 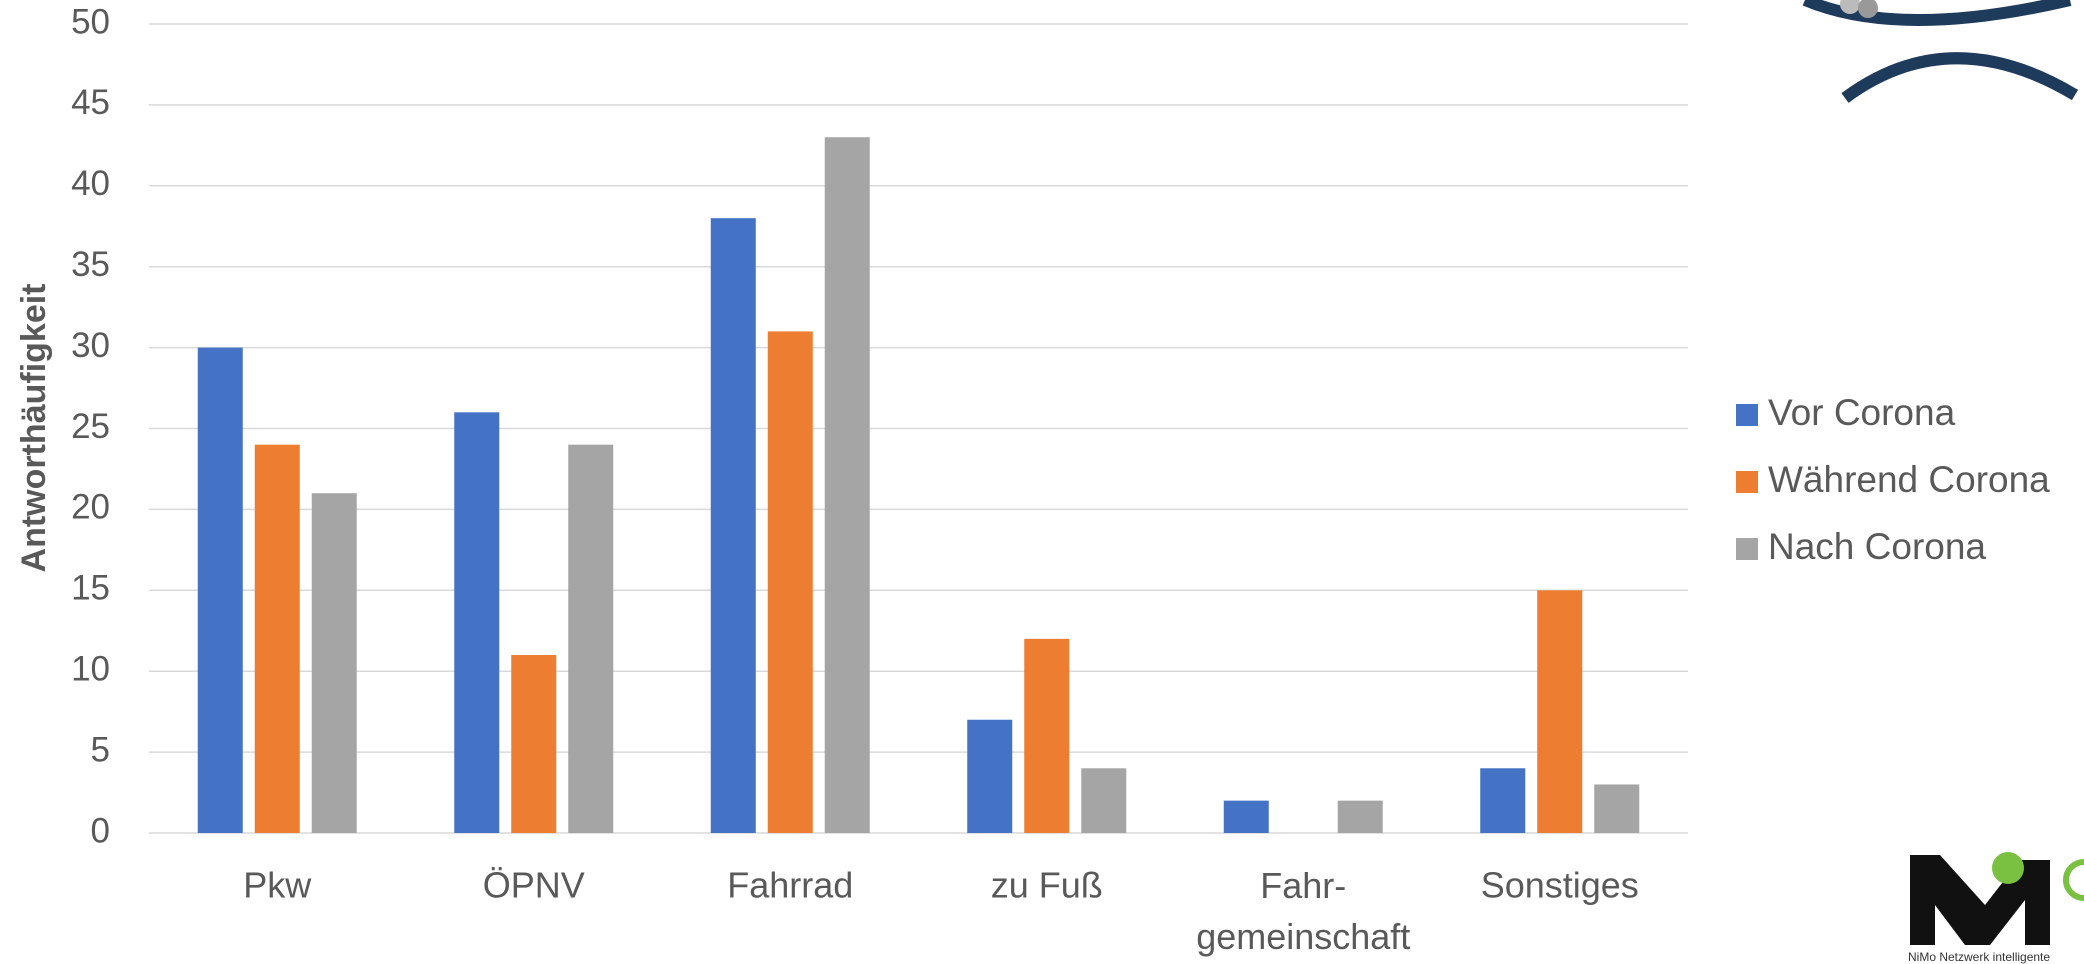 I want to click on y-tick-label: 35, so click(x=90, y=264).